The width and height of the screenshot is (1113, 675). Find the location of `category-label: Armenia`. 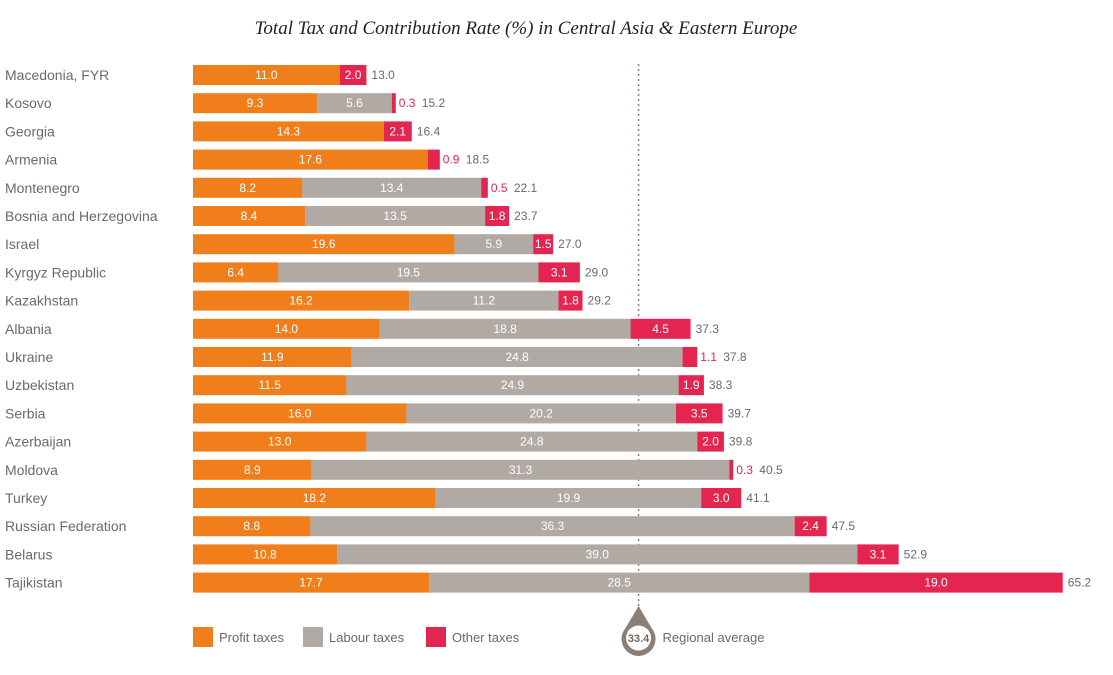

category-label: Armenia is located at coordinates (31, 160).